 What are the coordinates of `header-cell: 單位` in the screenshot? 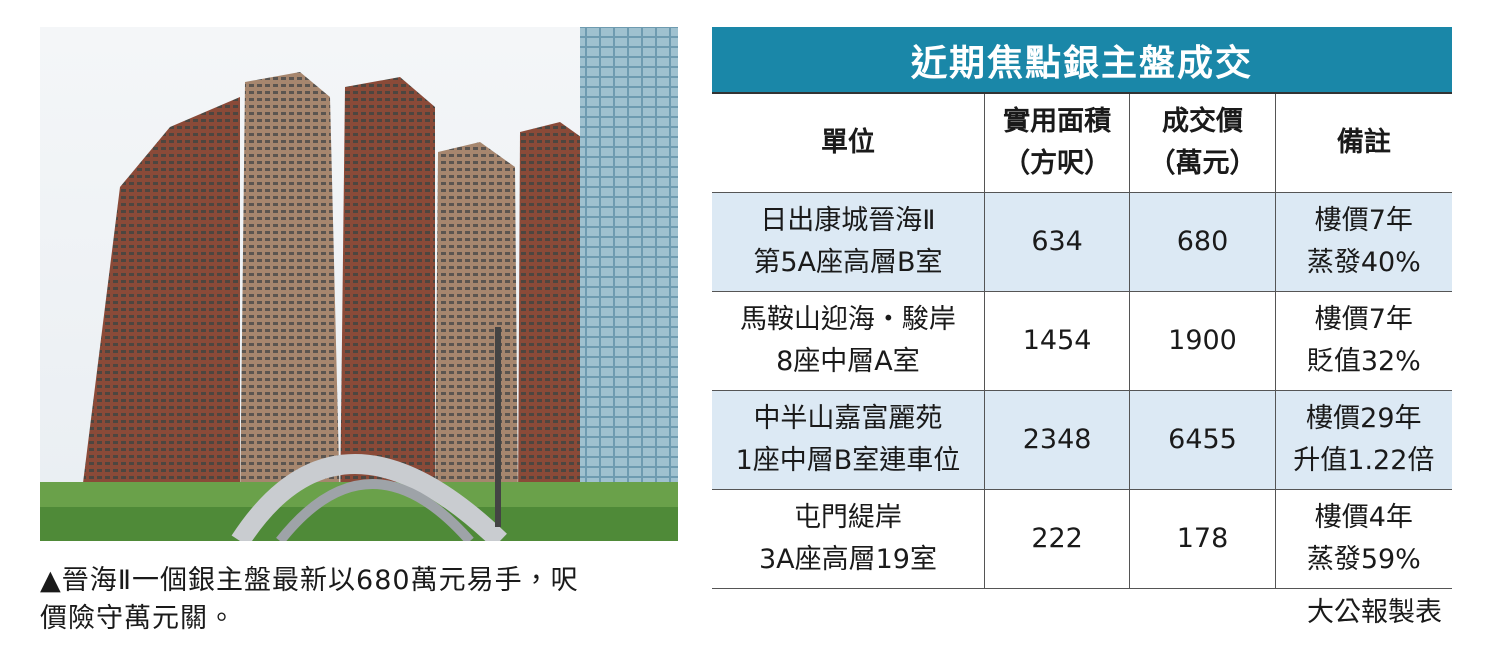 It's located at (848, 143).